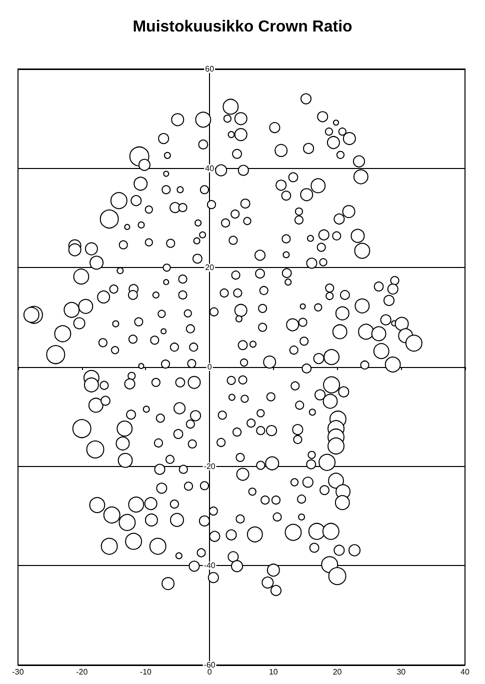  I want to click on y-tick-label: -20, so click(210, 466).